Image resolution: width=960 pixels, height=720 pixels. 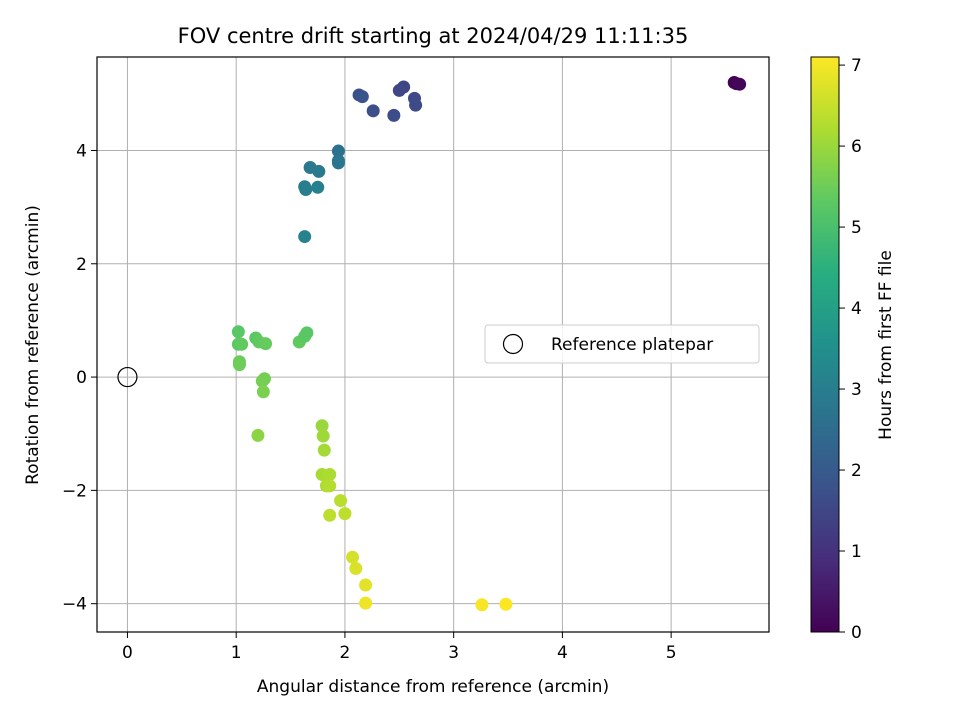 I want to click on x-tick-label: 0, so click(x=127, y=653).